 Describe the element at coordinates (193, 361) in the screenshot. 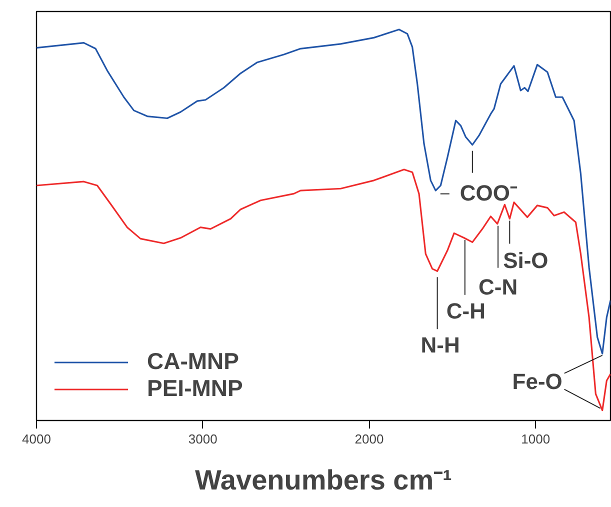

I see `legend-label: CA-MNP` at that location.